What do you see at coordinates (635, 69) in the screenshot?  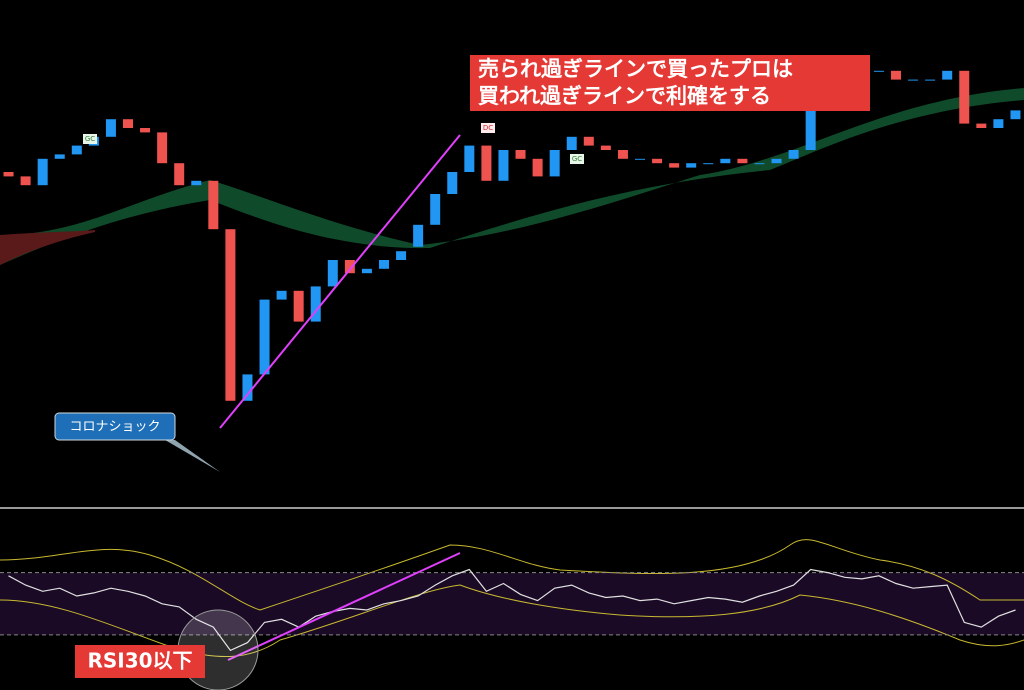 I see `headline-line: 売られ過ぎラインで買ったプロは` at bounding box center [635, 69].